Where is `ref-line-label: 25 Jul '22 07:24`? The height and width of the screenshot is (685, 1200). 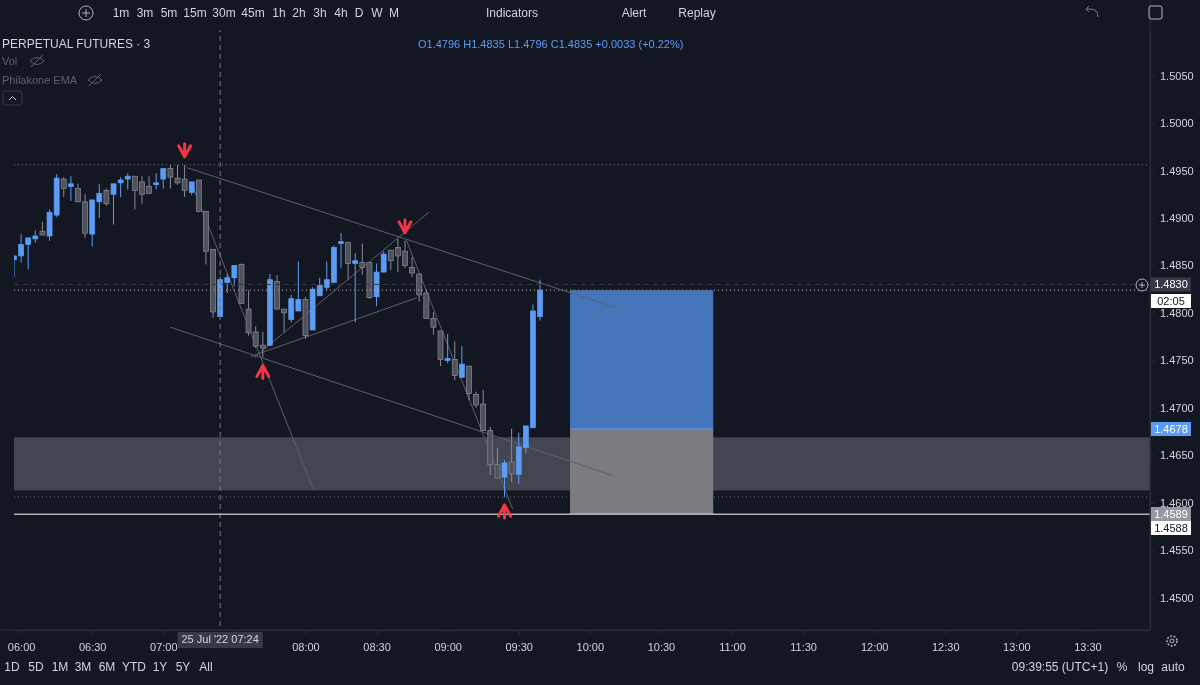 ref-line-label: 25 Jul '22 07:24 is located at coordinates (220, 639).